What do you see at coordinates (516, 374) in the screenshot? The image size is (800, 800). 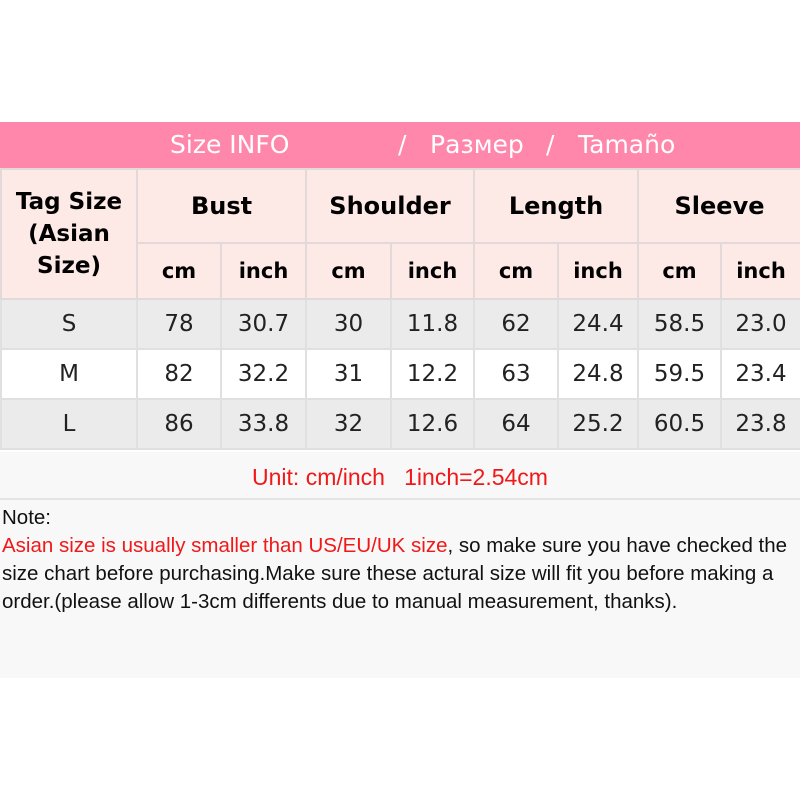 I see `value-cell: 63` at bounding box center [516, 374].